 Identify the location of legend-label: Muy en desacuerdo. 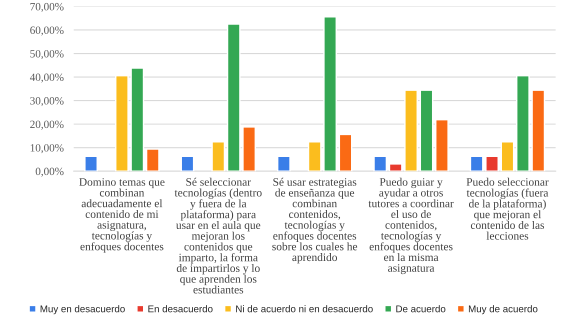
(82, 309).